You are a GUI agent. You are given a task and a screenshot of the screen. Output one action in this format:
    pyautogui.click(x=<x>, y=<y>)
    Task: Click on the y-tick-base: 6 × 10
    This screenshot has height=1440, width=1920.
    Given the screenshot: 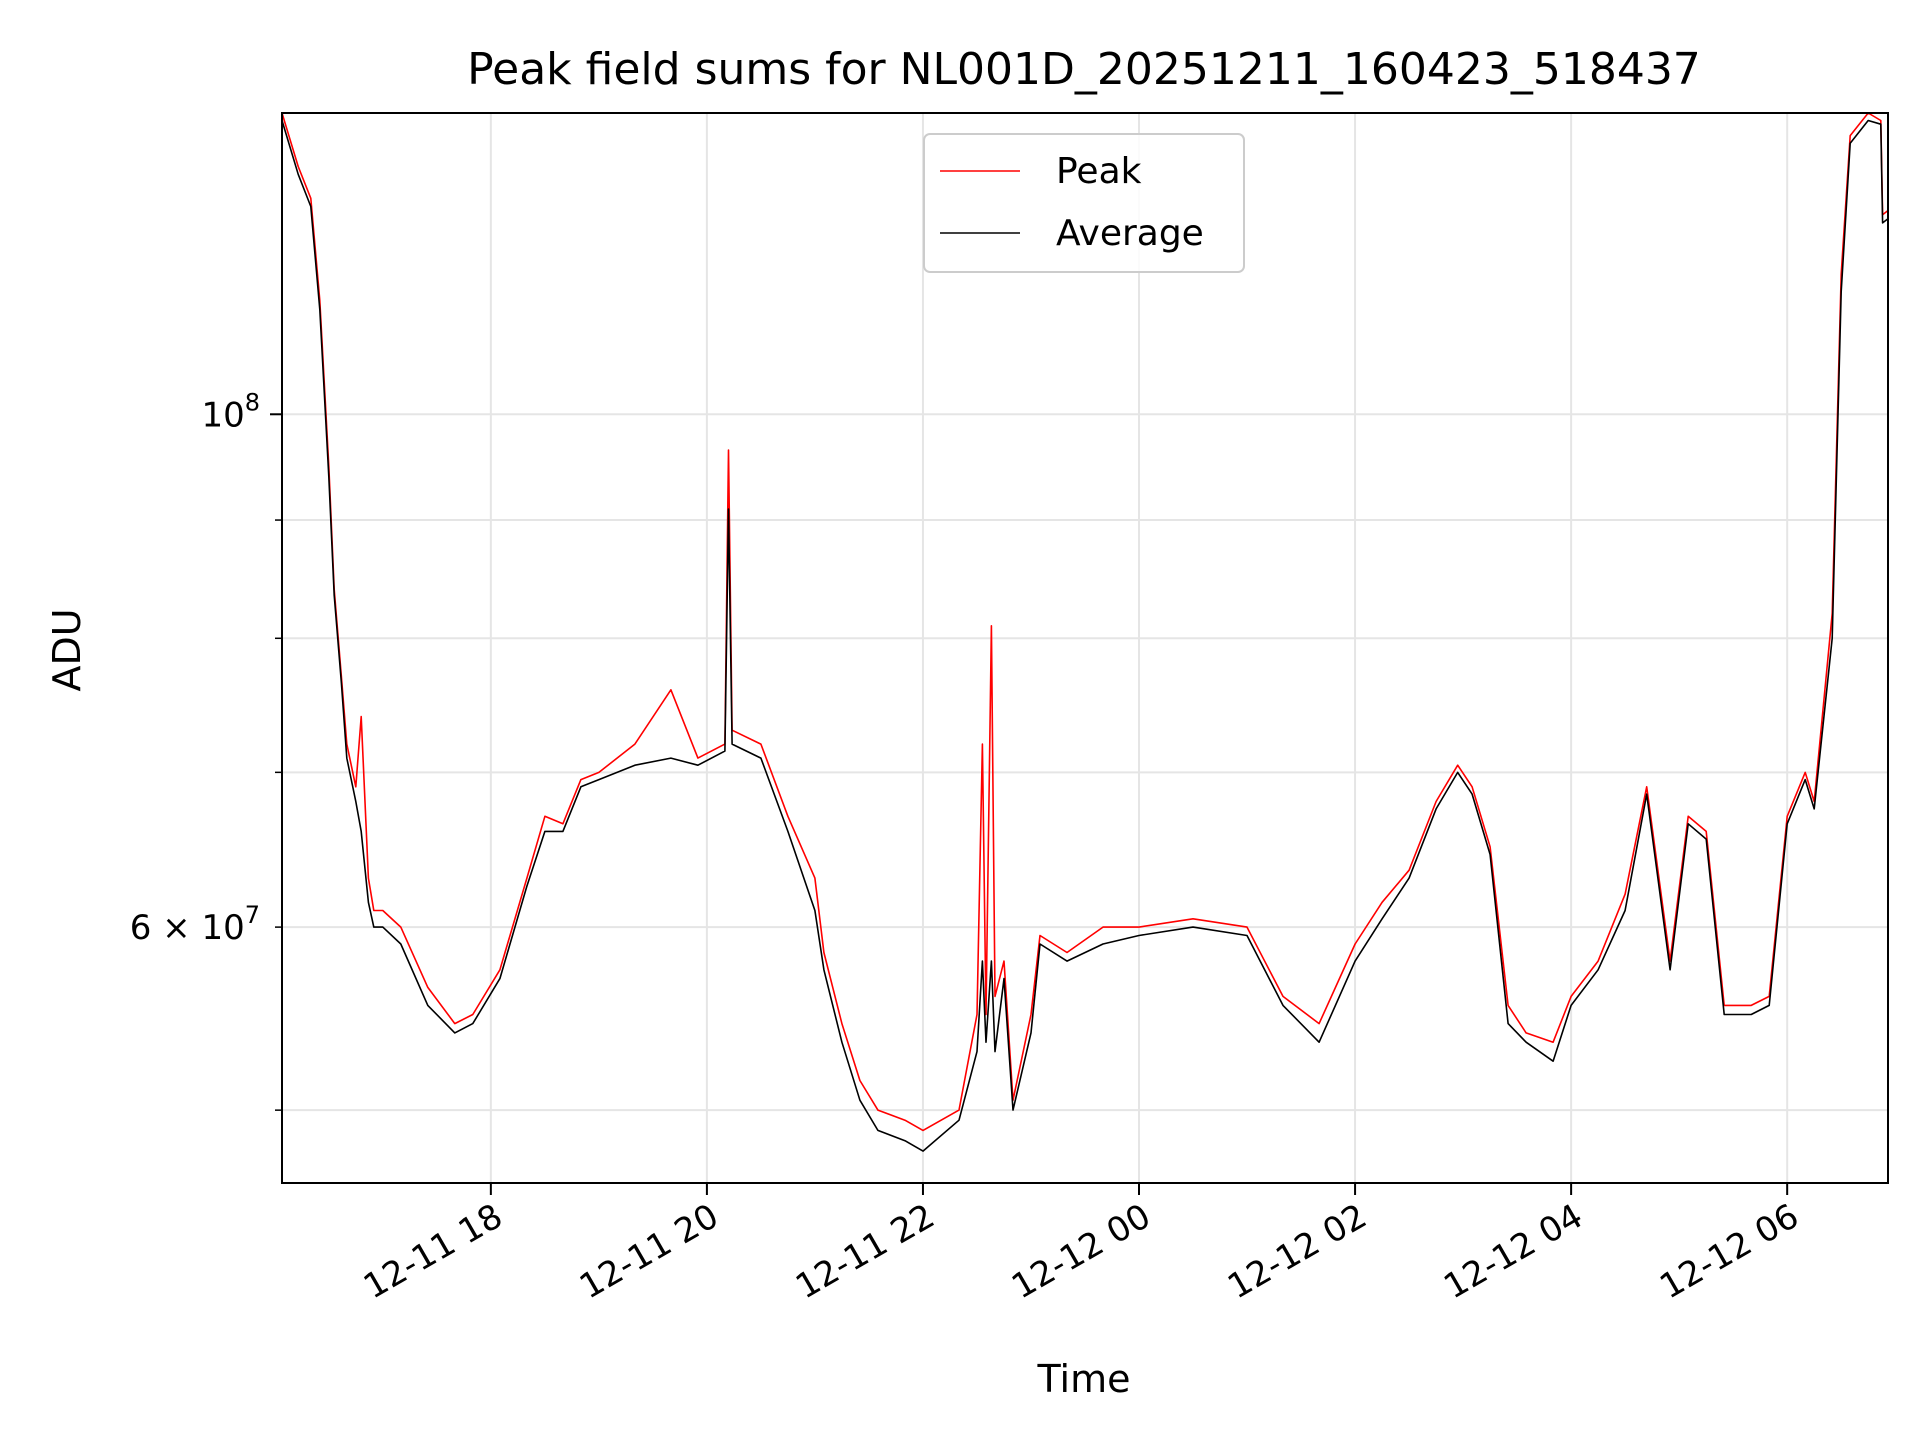 What is the action you would take?
    pyautogui.click(x=187, y=928)
    